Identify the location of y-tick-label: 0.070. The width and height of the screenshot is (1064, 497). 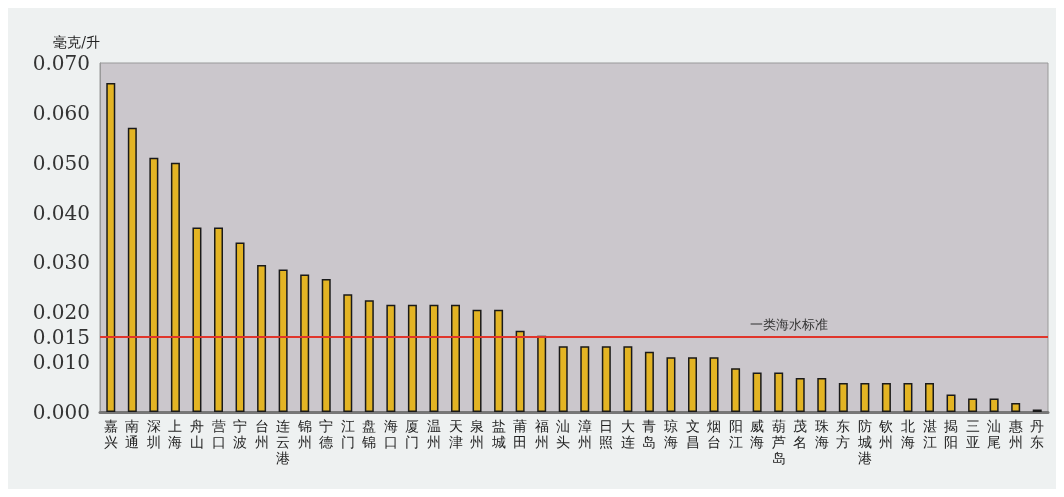
(61, 63).